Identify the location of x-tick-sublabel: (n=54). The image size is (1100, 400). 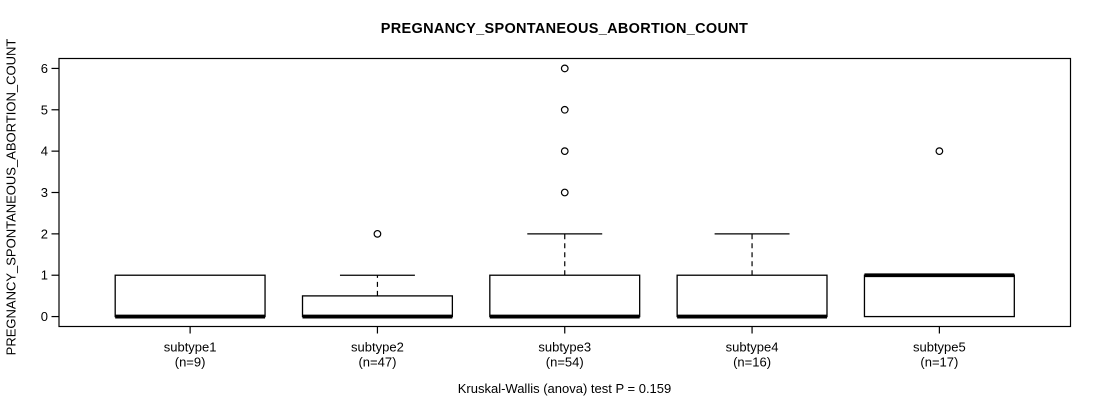
(565, 362).